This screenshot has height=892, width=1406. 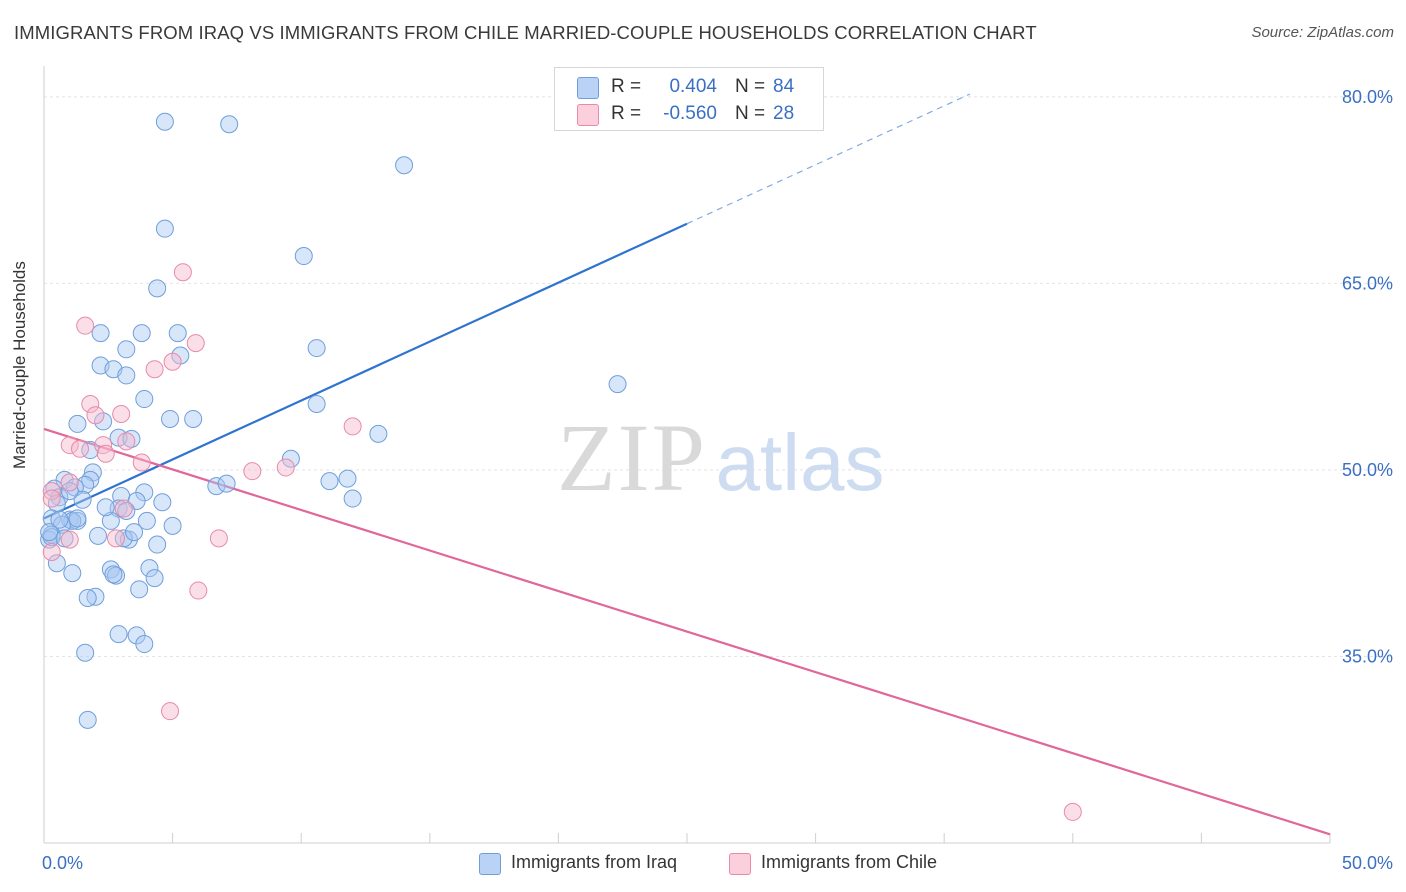 I want to click on y-axis-label: Married-couple Households, so click(x=19, y=365).